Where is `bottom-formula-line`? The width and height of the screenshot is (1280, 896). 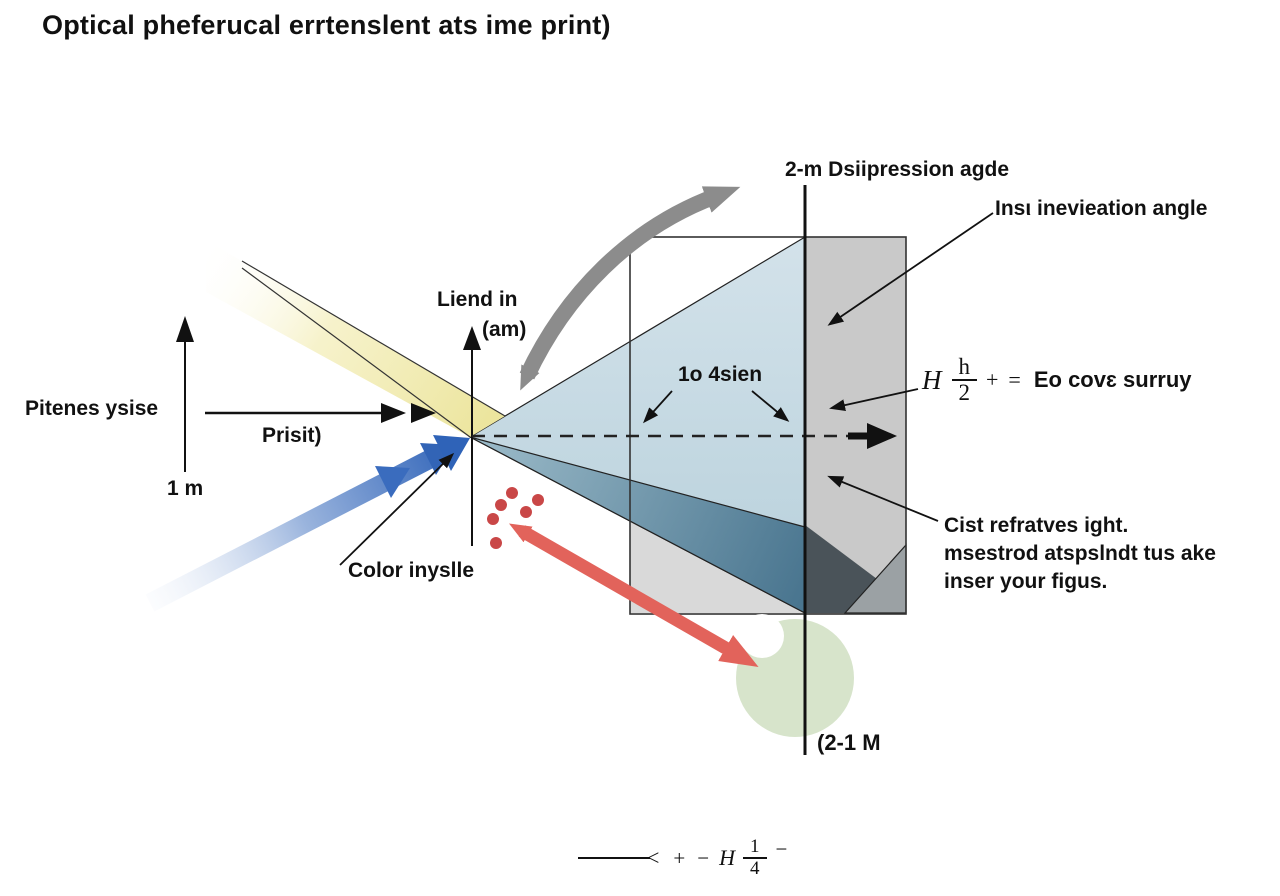 bottom-formula-line is located at coordinates (614, 858).